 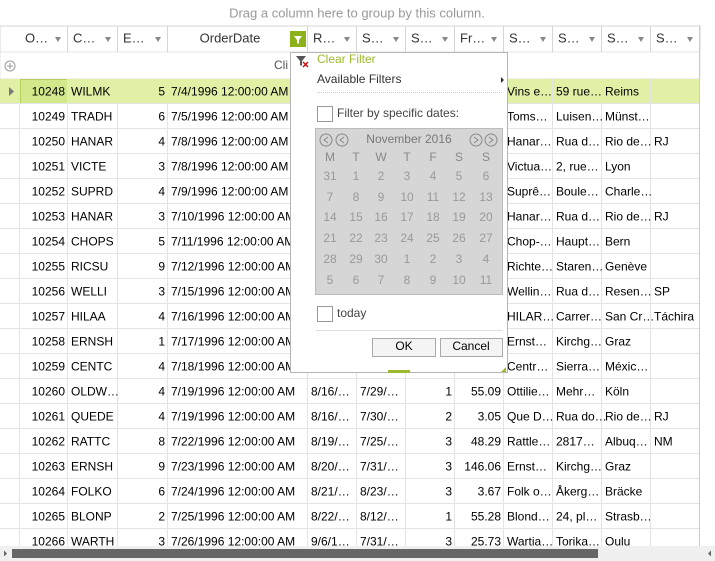 I want to click on day: 9, so click(x=433, y=280).